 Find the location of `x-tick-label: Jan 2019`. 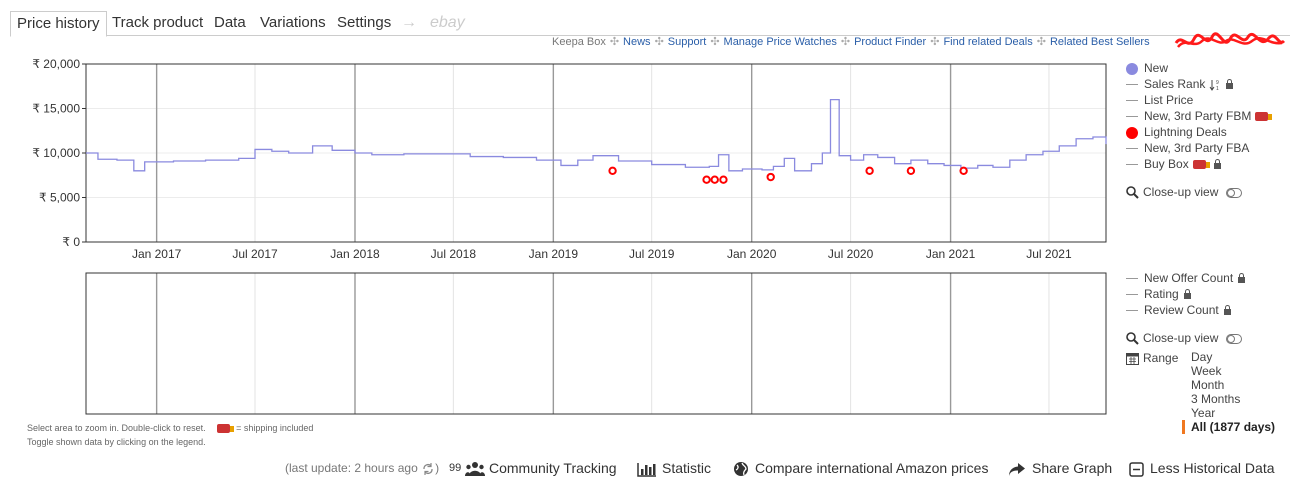

x-tick-label: Jan 2019 is located at coordinates (554, 254).